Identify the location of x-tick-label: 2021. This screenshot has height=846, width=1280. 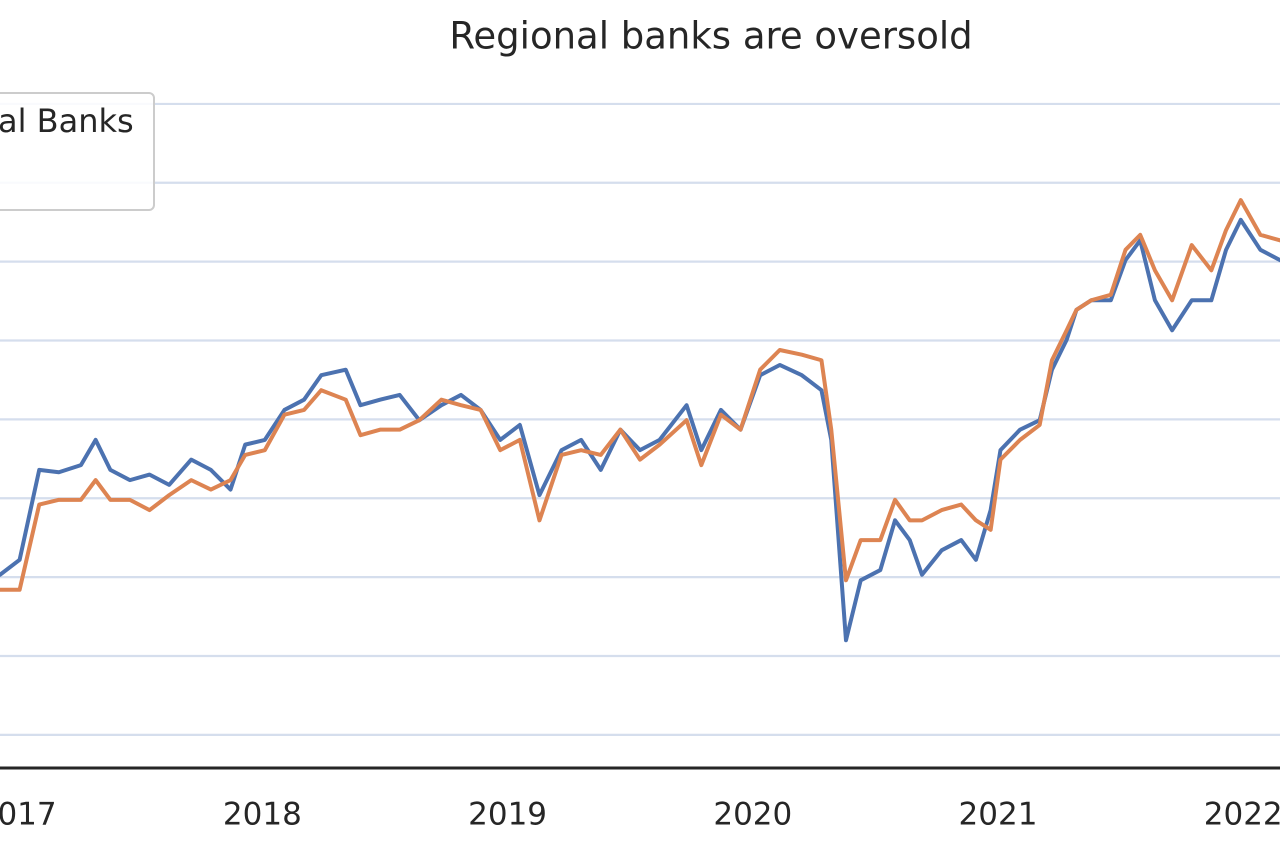
(998, 815).